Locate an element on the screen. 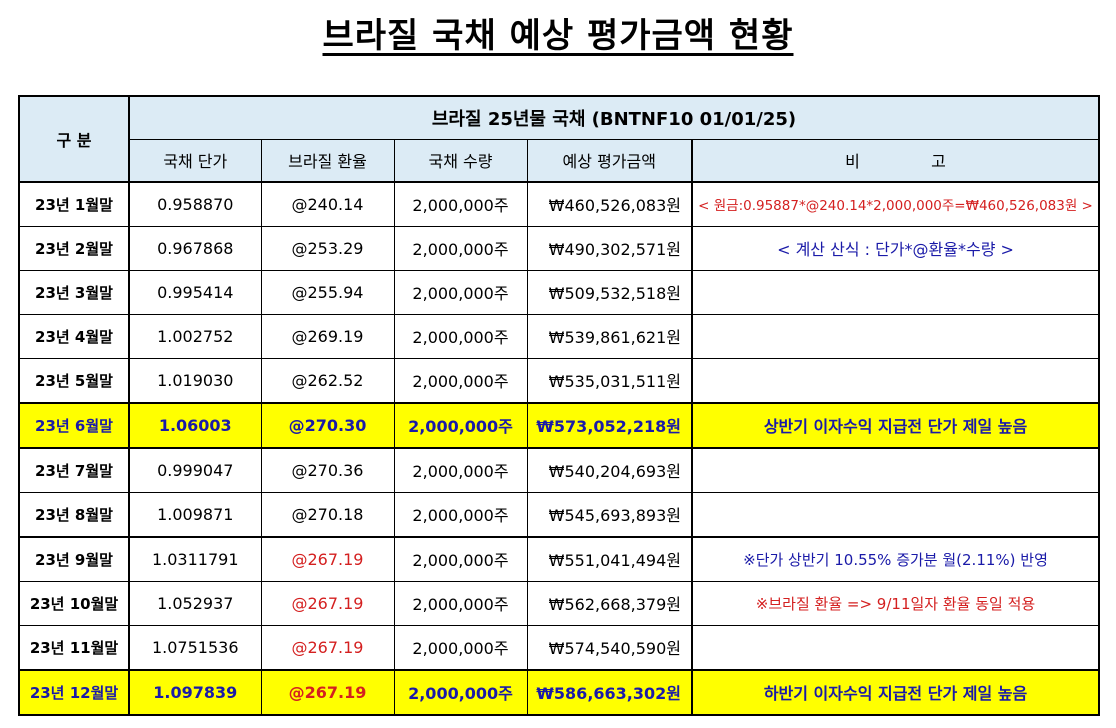  col-header-price: 국채 단가 is located at coordinates (195, 160).